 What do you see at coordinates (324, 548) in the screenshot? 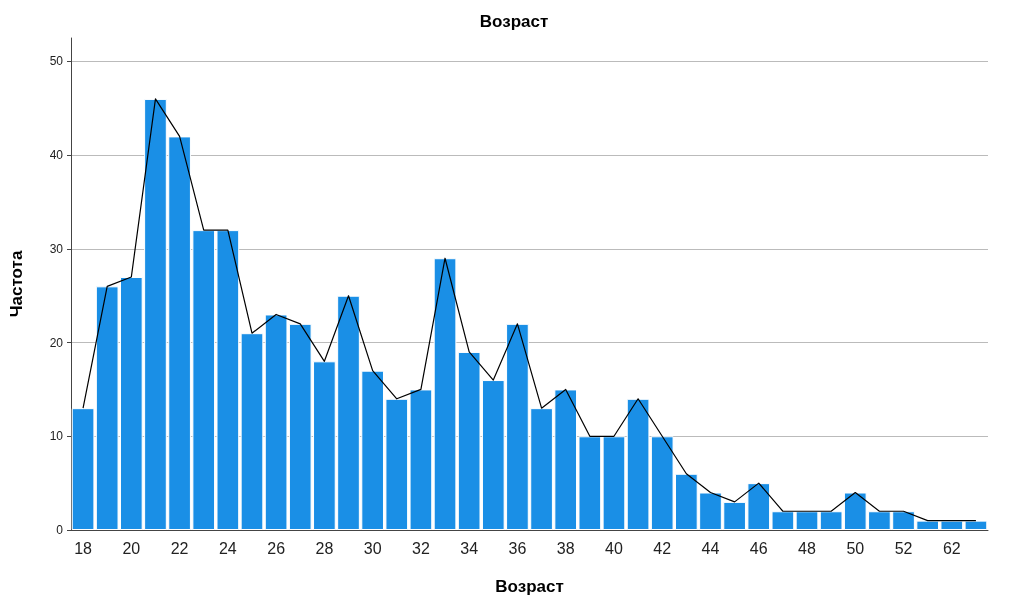
I see `x-tick-label: 28` at bounding box center [324, 548].